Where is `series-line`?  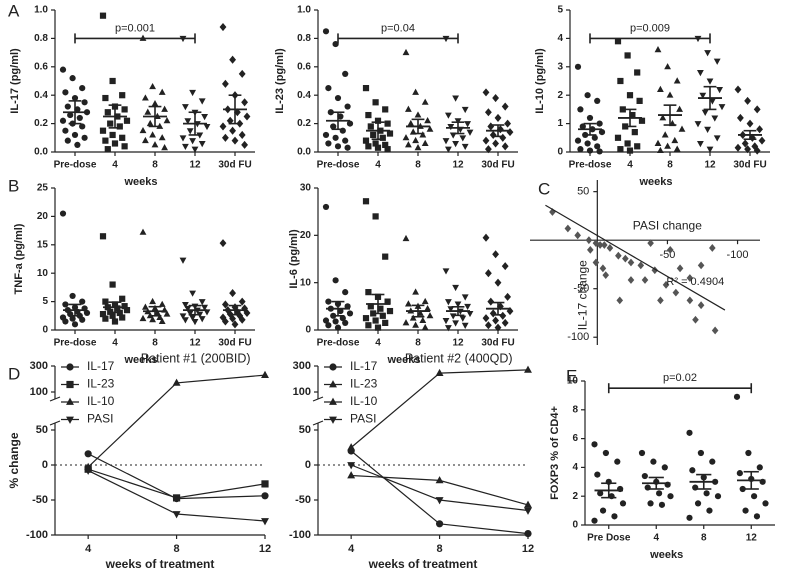
series-line is located at coordinates (176, 421).